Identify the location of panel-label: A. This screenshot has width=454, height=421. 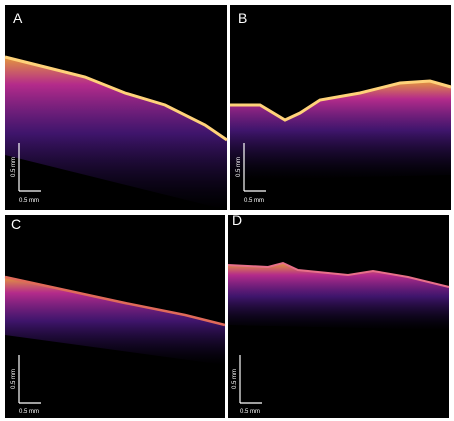
(18, 18).